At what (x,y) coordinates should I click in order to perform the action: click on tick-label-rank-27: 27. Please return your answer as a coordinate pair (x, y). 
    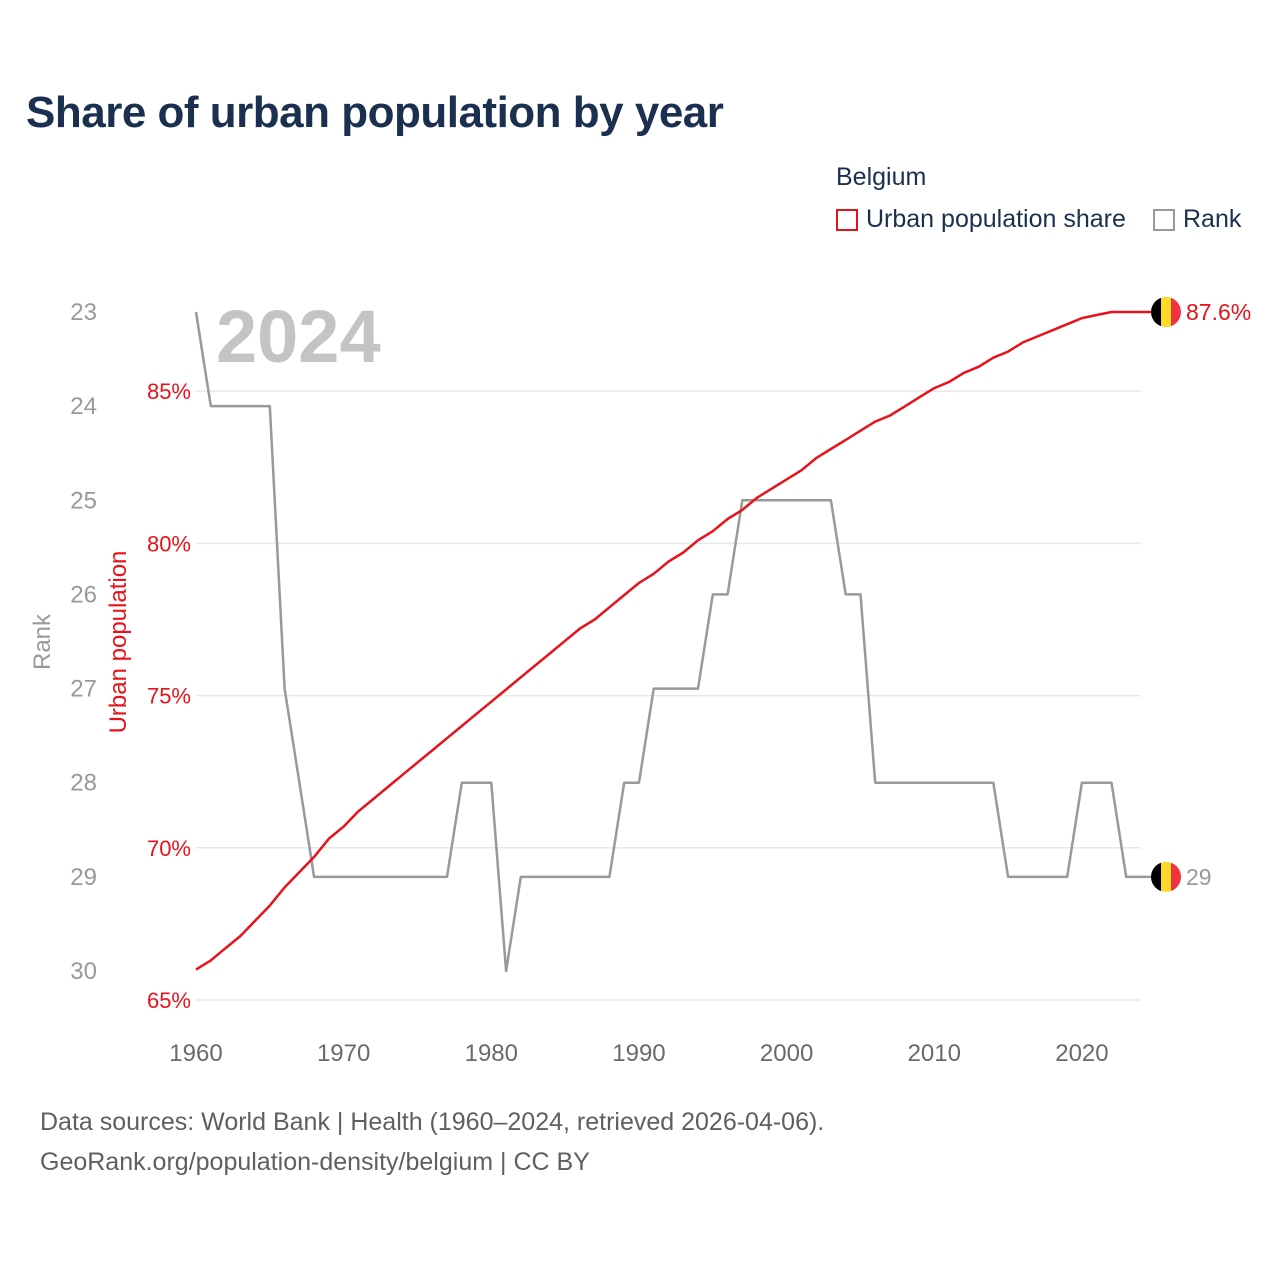
    Looking at the image, I should click on (83, 689).